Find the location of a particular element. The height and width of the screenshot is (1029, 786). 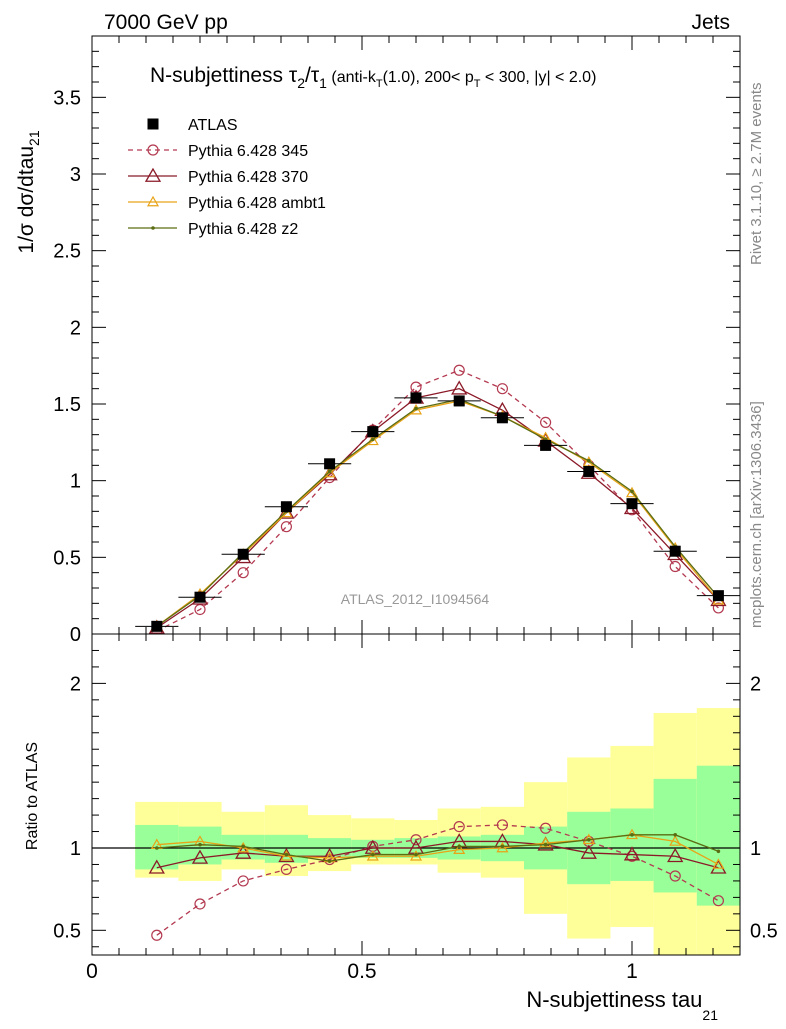

legend-label-1: Pythia 6.428 345 is located at coordinates (248, 151).